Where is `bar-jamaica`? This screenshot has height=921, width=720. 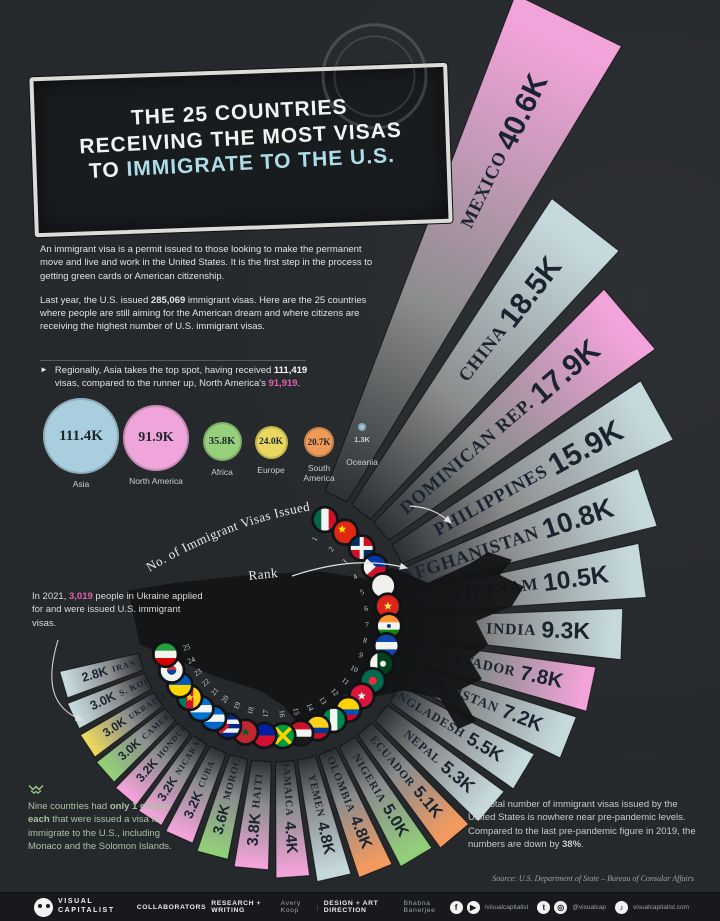 bar-jamaica is located at coordinates (293, 819).